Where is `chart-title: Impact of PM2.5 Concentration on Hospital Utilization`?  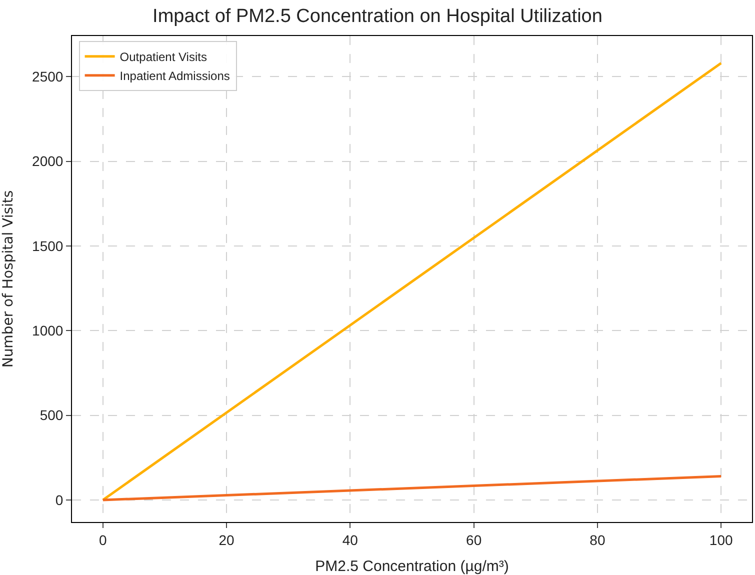
chart-title: Impact of PM2.5 Concentration on Hospital Utilization is located at coordinates (377, 16).